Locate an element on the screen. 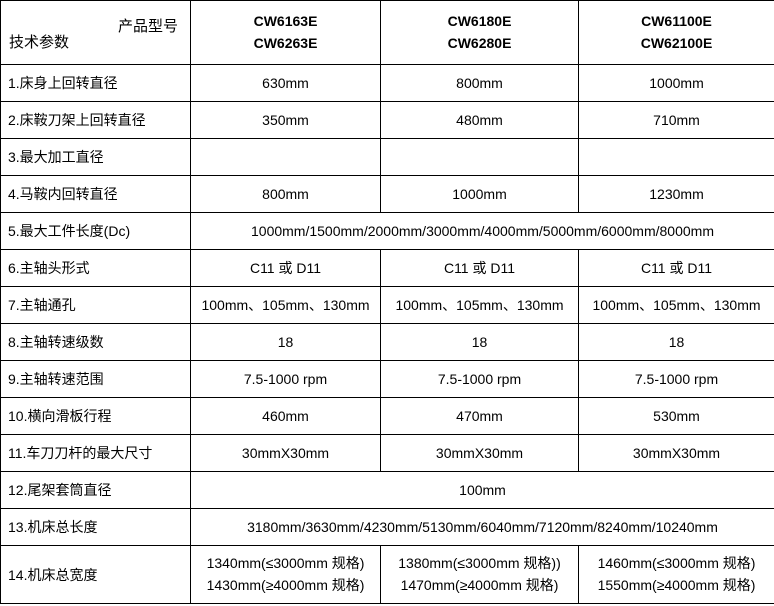 This screenshot has height=606, width=774. spec-value: 460mm is located at coordinates (285, 416).